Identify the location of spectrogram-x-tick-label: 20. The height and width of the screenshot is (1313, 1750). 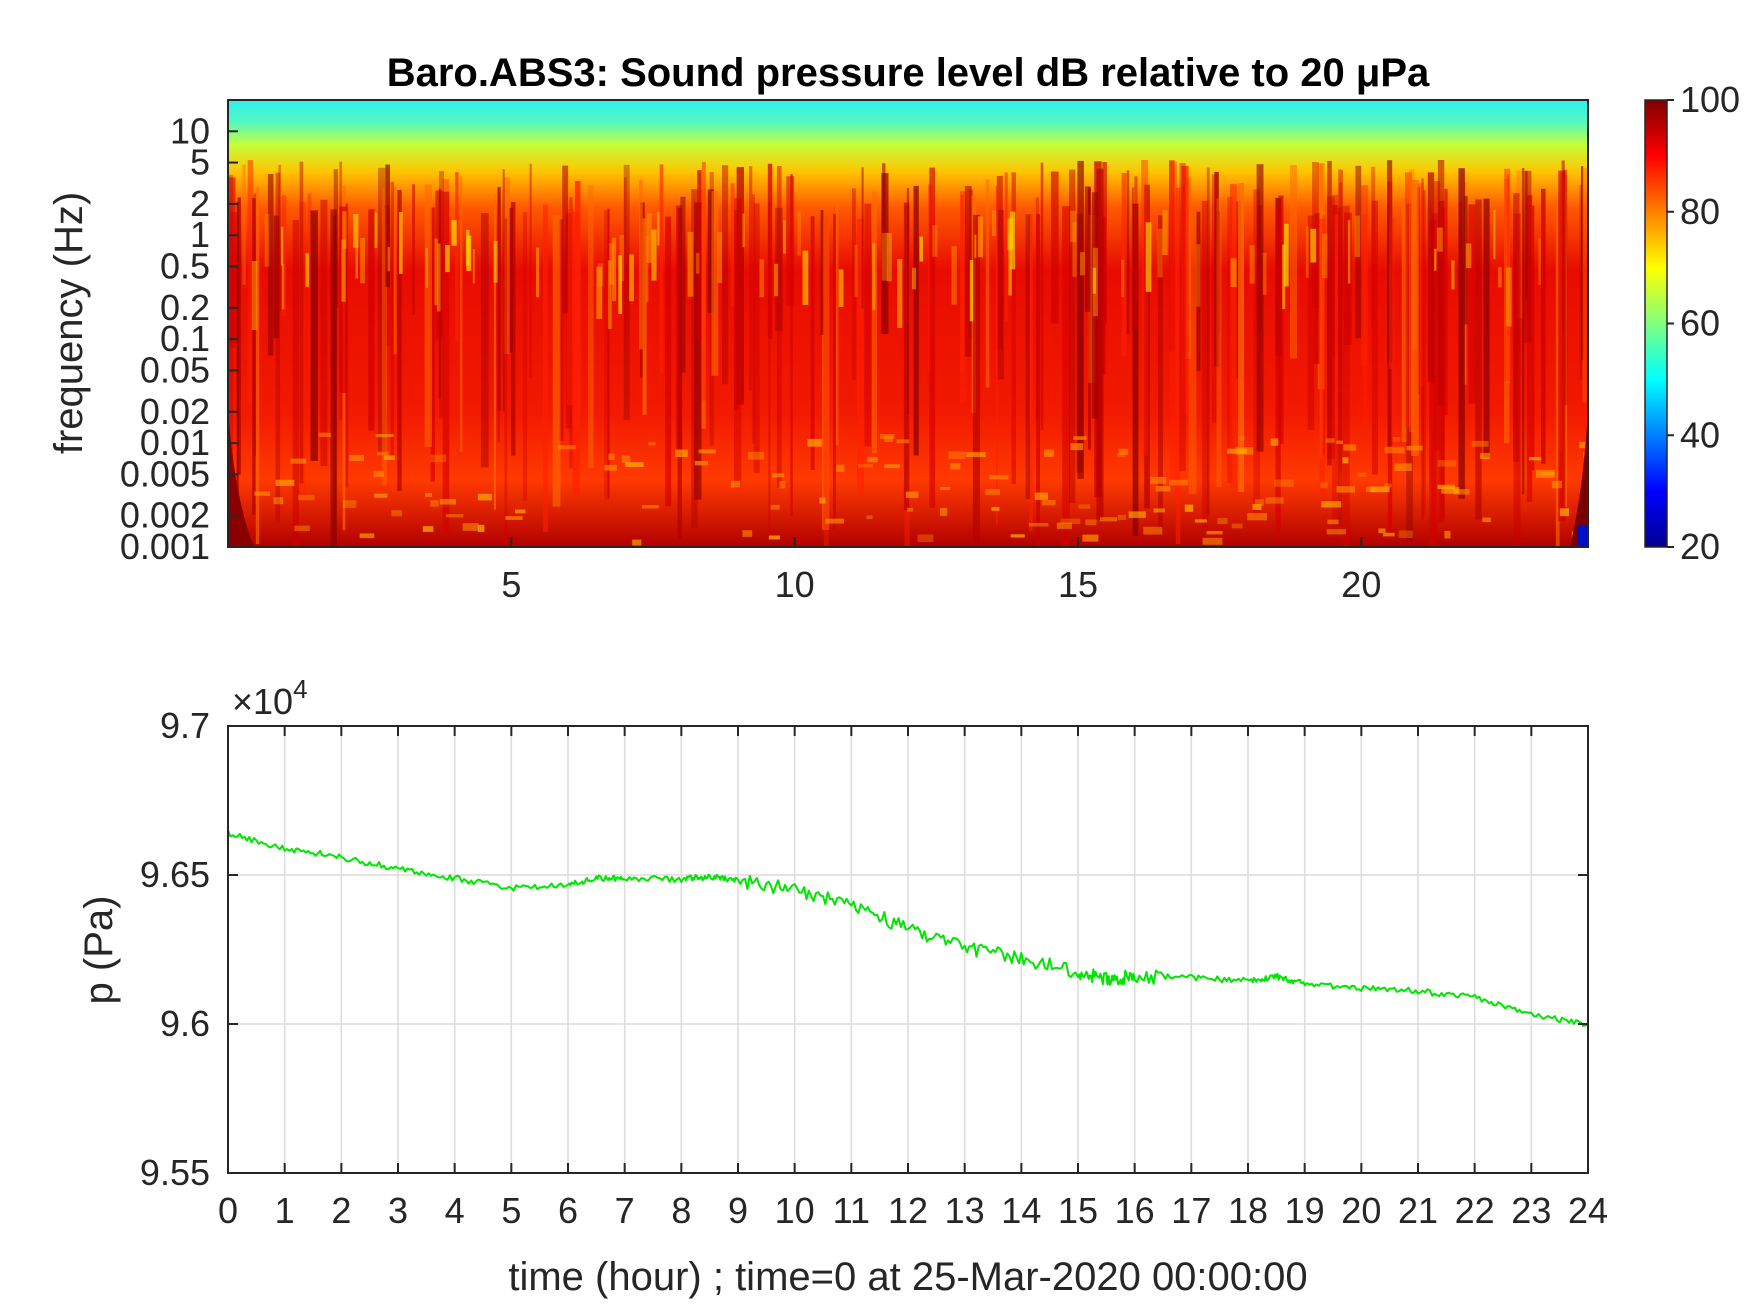
(1361, 584).